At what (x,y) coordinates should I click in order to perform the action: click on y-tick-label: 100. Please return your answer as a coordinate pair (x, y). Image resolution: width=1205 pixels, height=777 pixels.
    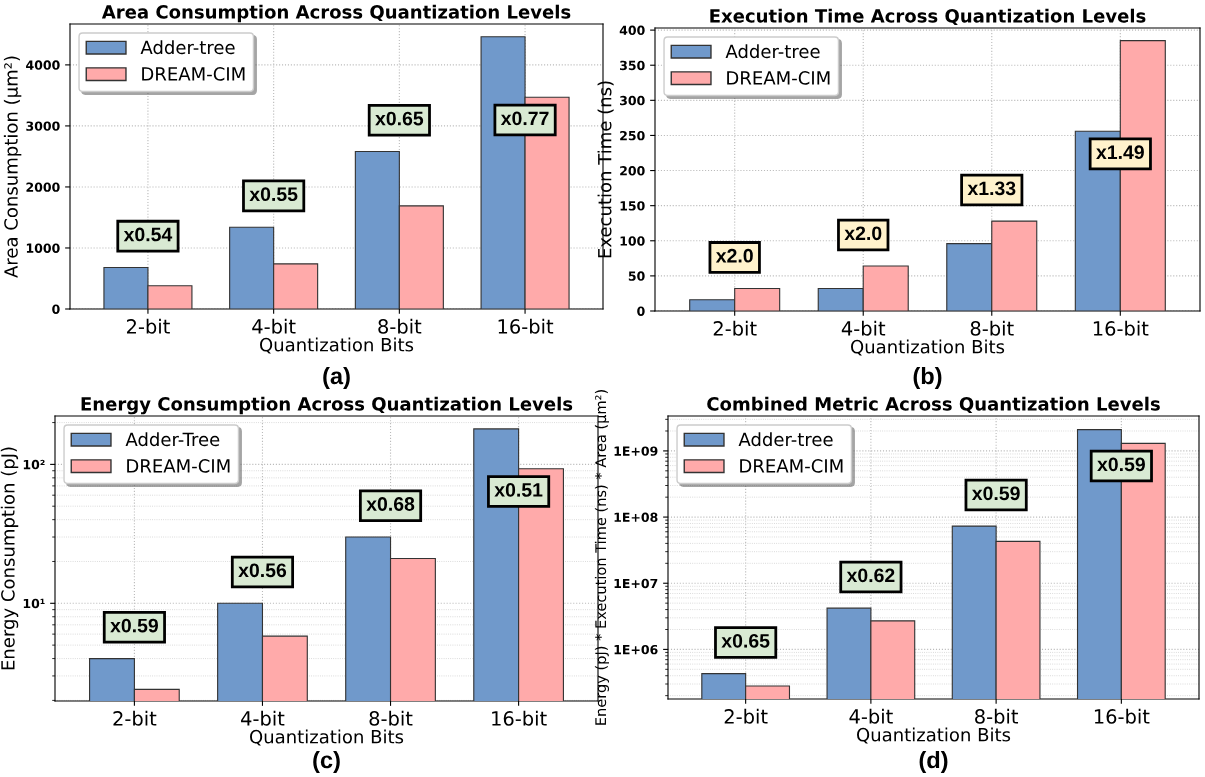
    Looking at the image, I should click on (632, 241).